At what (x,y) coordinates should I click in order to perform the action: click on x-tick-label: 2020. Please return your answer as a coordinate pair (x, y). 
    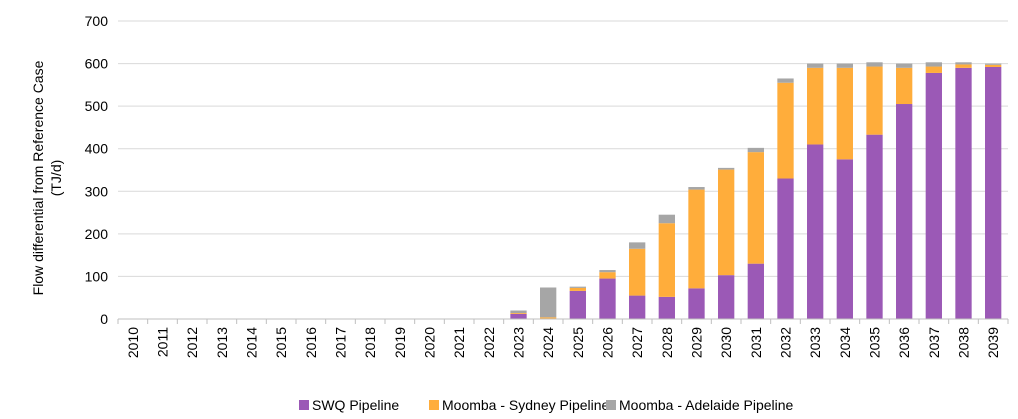
    Looking at the image, I should click on (430, 342).